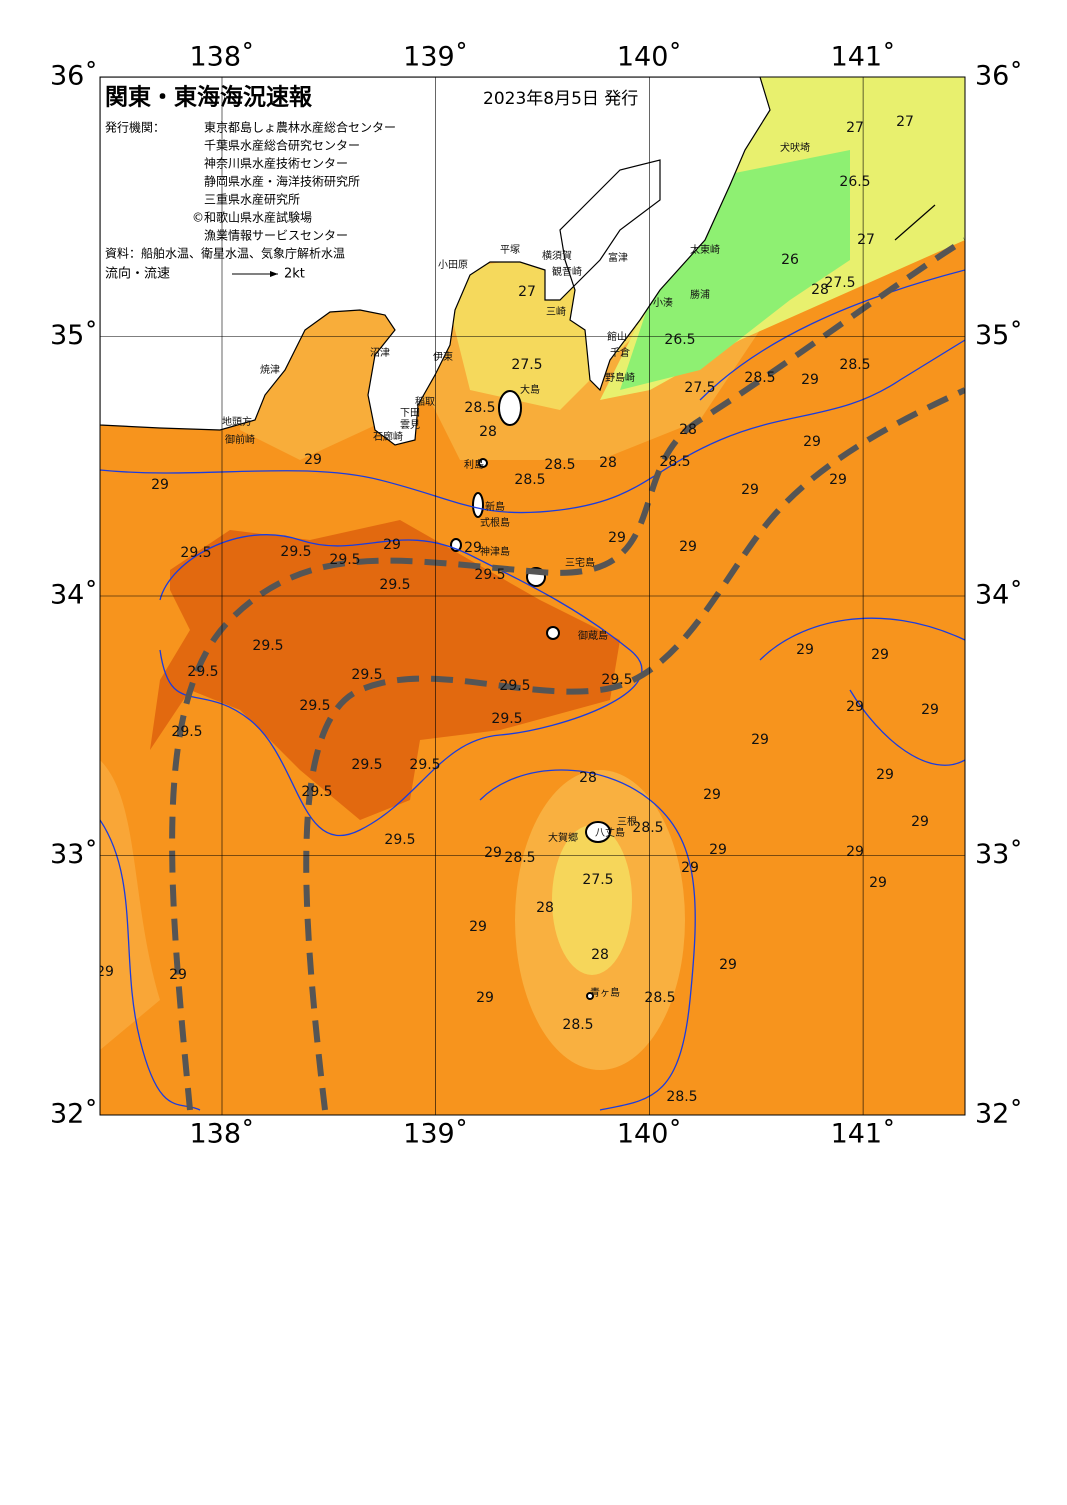  I want to click on place-name: 大賀郷, so click(563, 837).